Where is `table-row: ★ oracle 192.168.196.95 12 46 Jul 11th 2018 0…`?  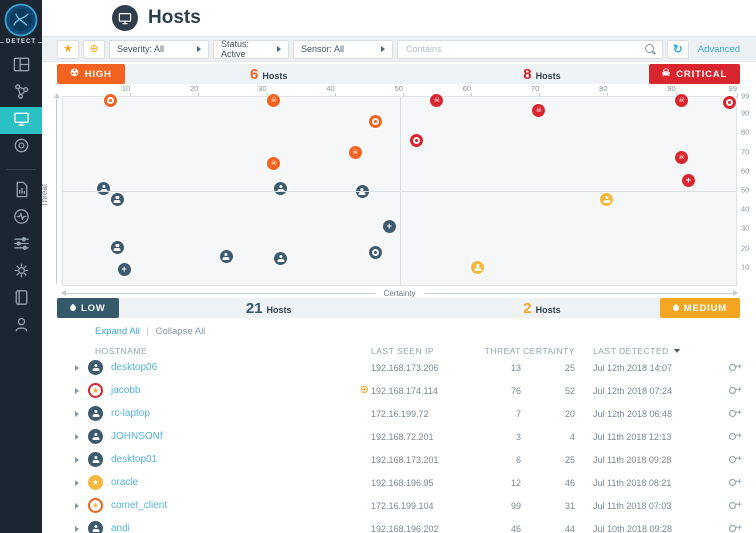 table-row: ★ oracle 192.168.196.95 12 46 Jul 11th 2018 0… is located at coordinates (399, 482).